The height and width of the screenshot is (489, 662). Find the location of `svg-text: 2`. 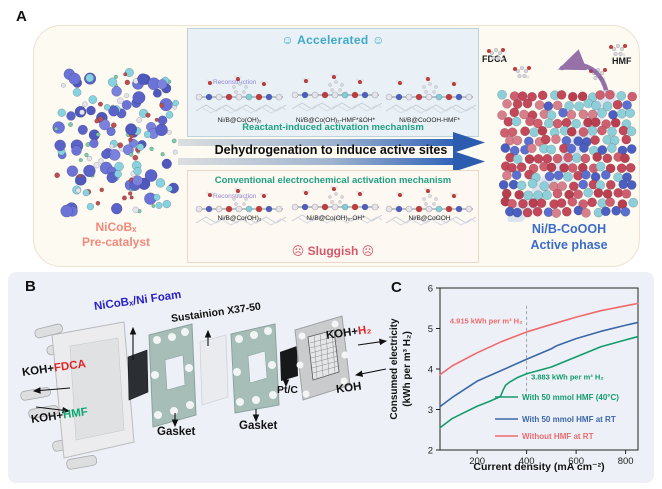

svg-text: 2 is located at coordinates (430, 451).